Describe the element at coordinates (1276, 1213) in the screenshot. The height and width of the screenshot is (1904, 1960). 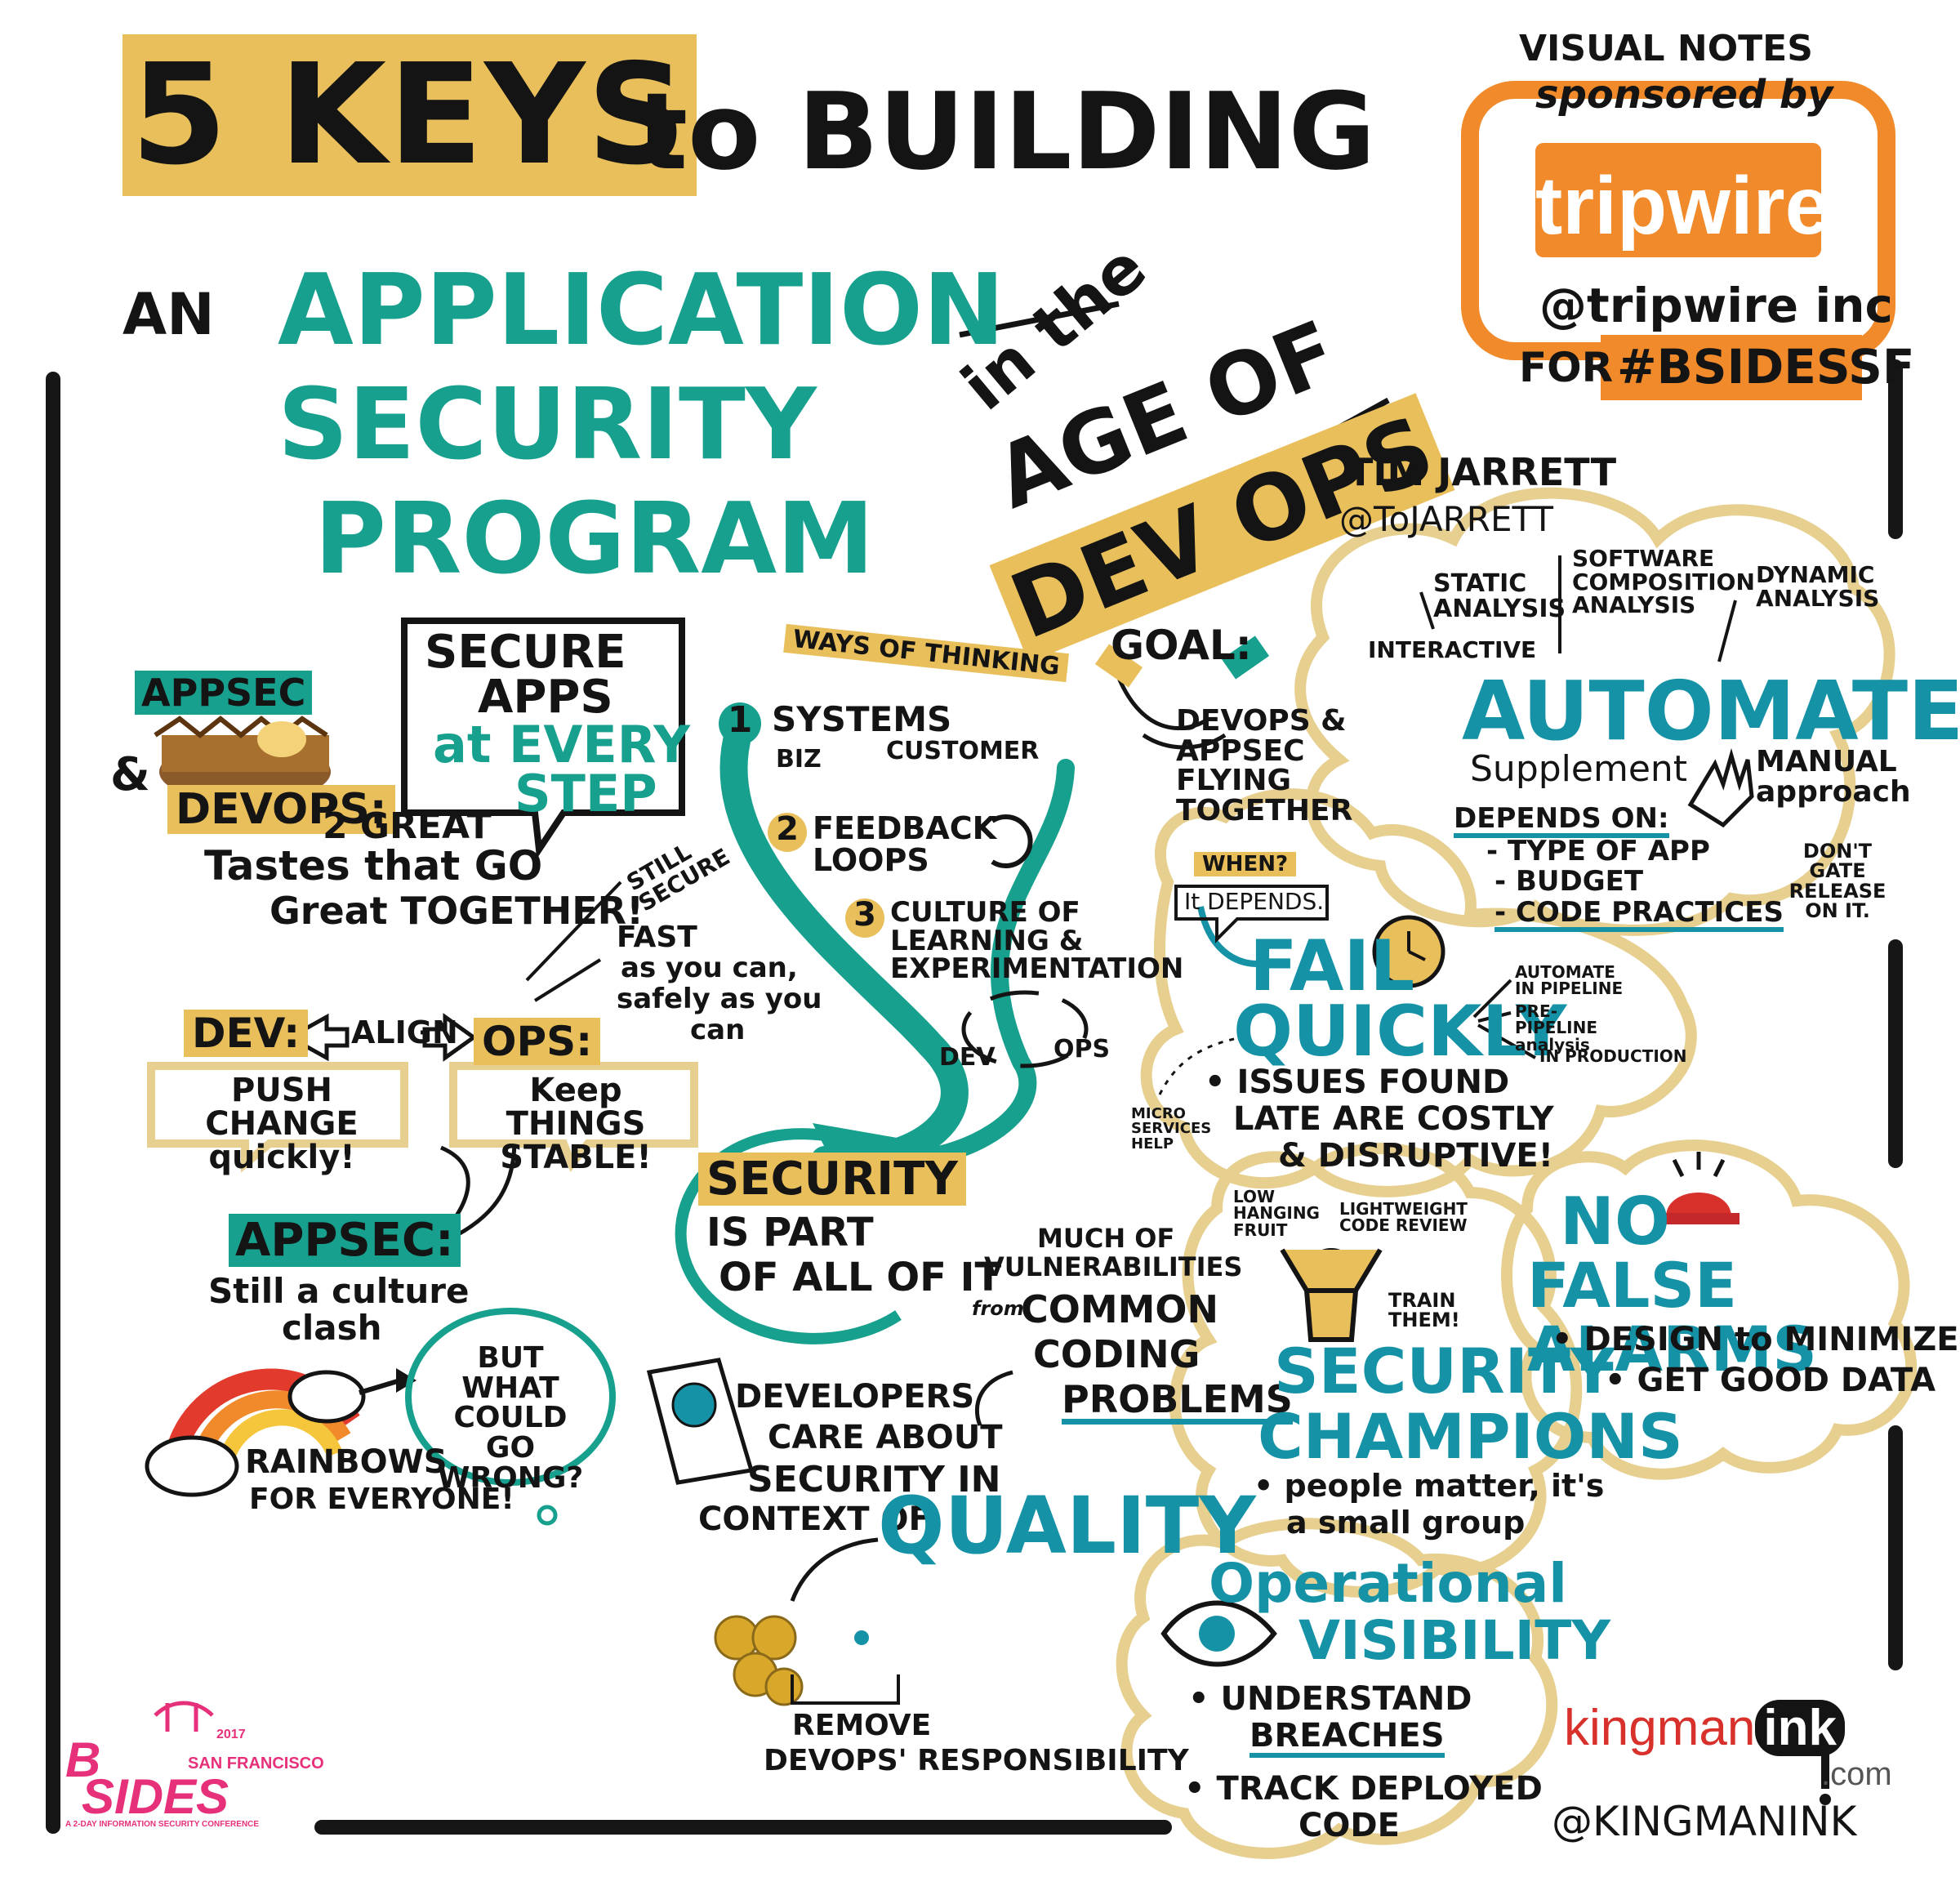
I see `low-hanging-fruit: LOW HANGING FRUIT` at that location.